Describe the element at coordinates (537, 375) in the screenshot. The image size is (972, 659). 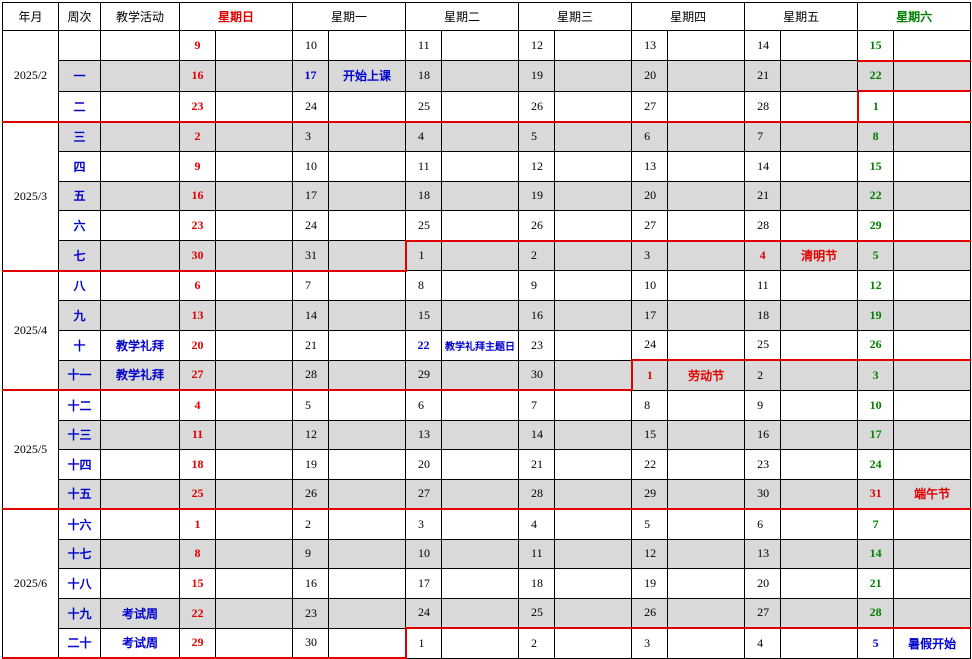
I see `day-wed: 30` at that location.